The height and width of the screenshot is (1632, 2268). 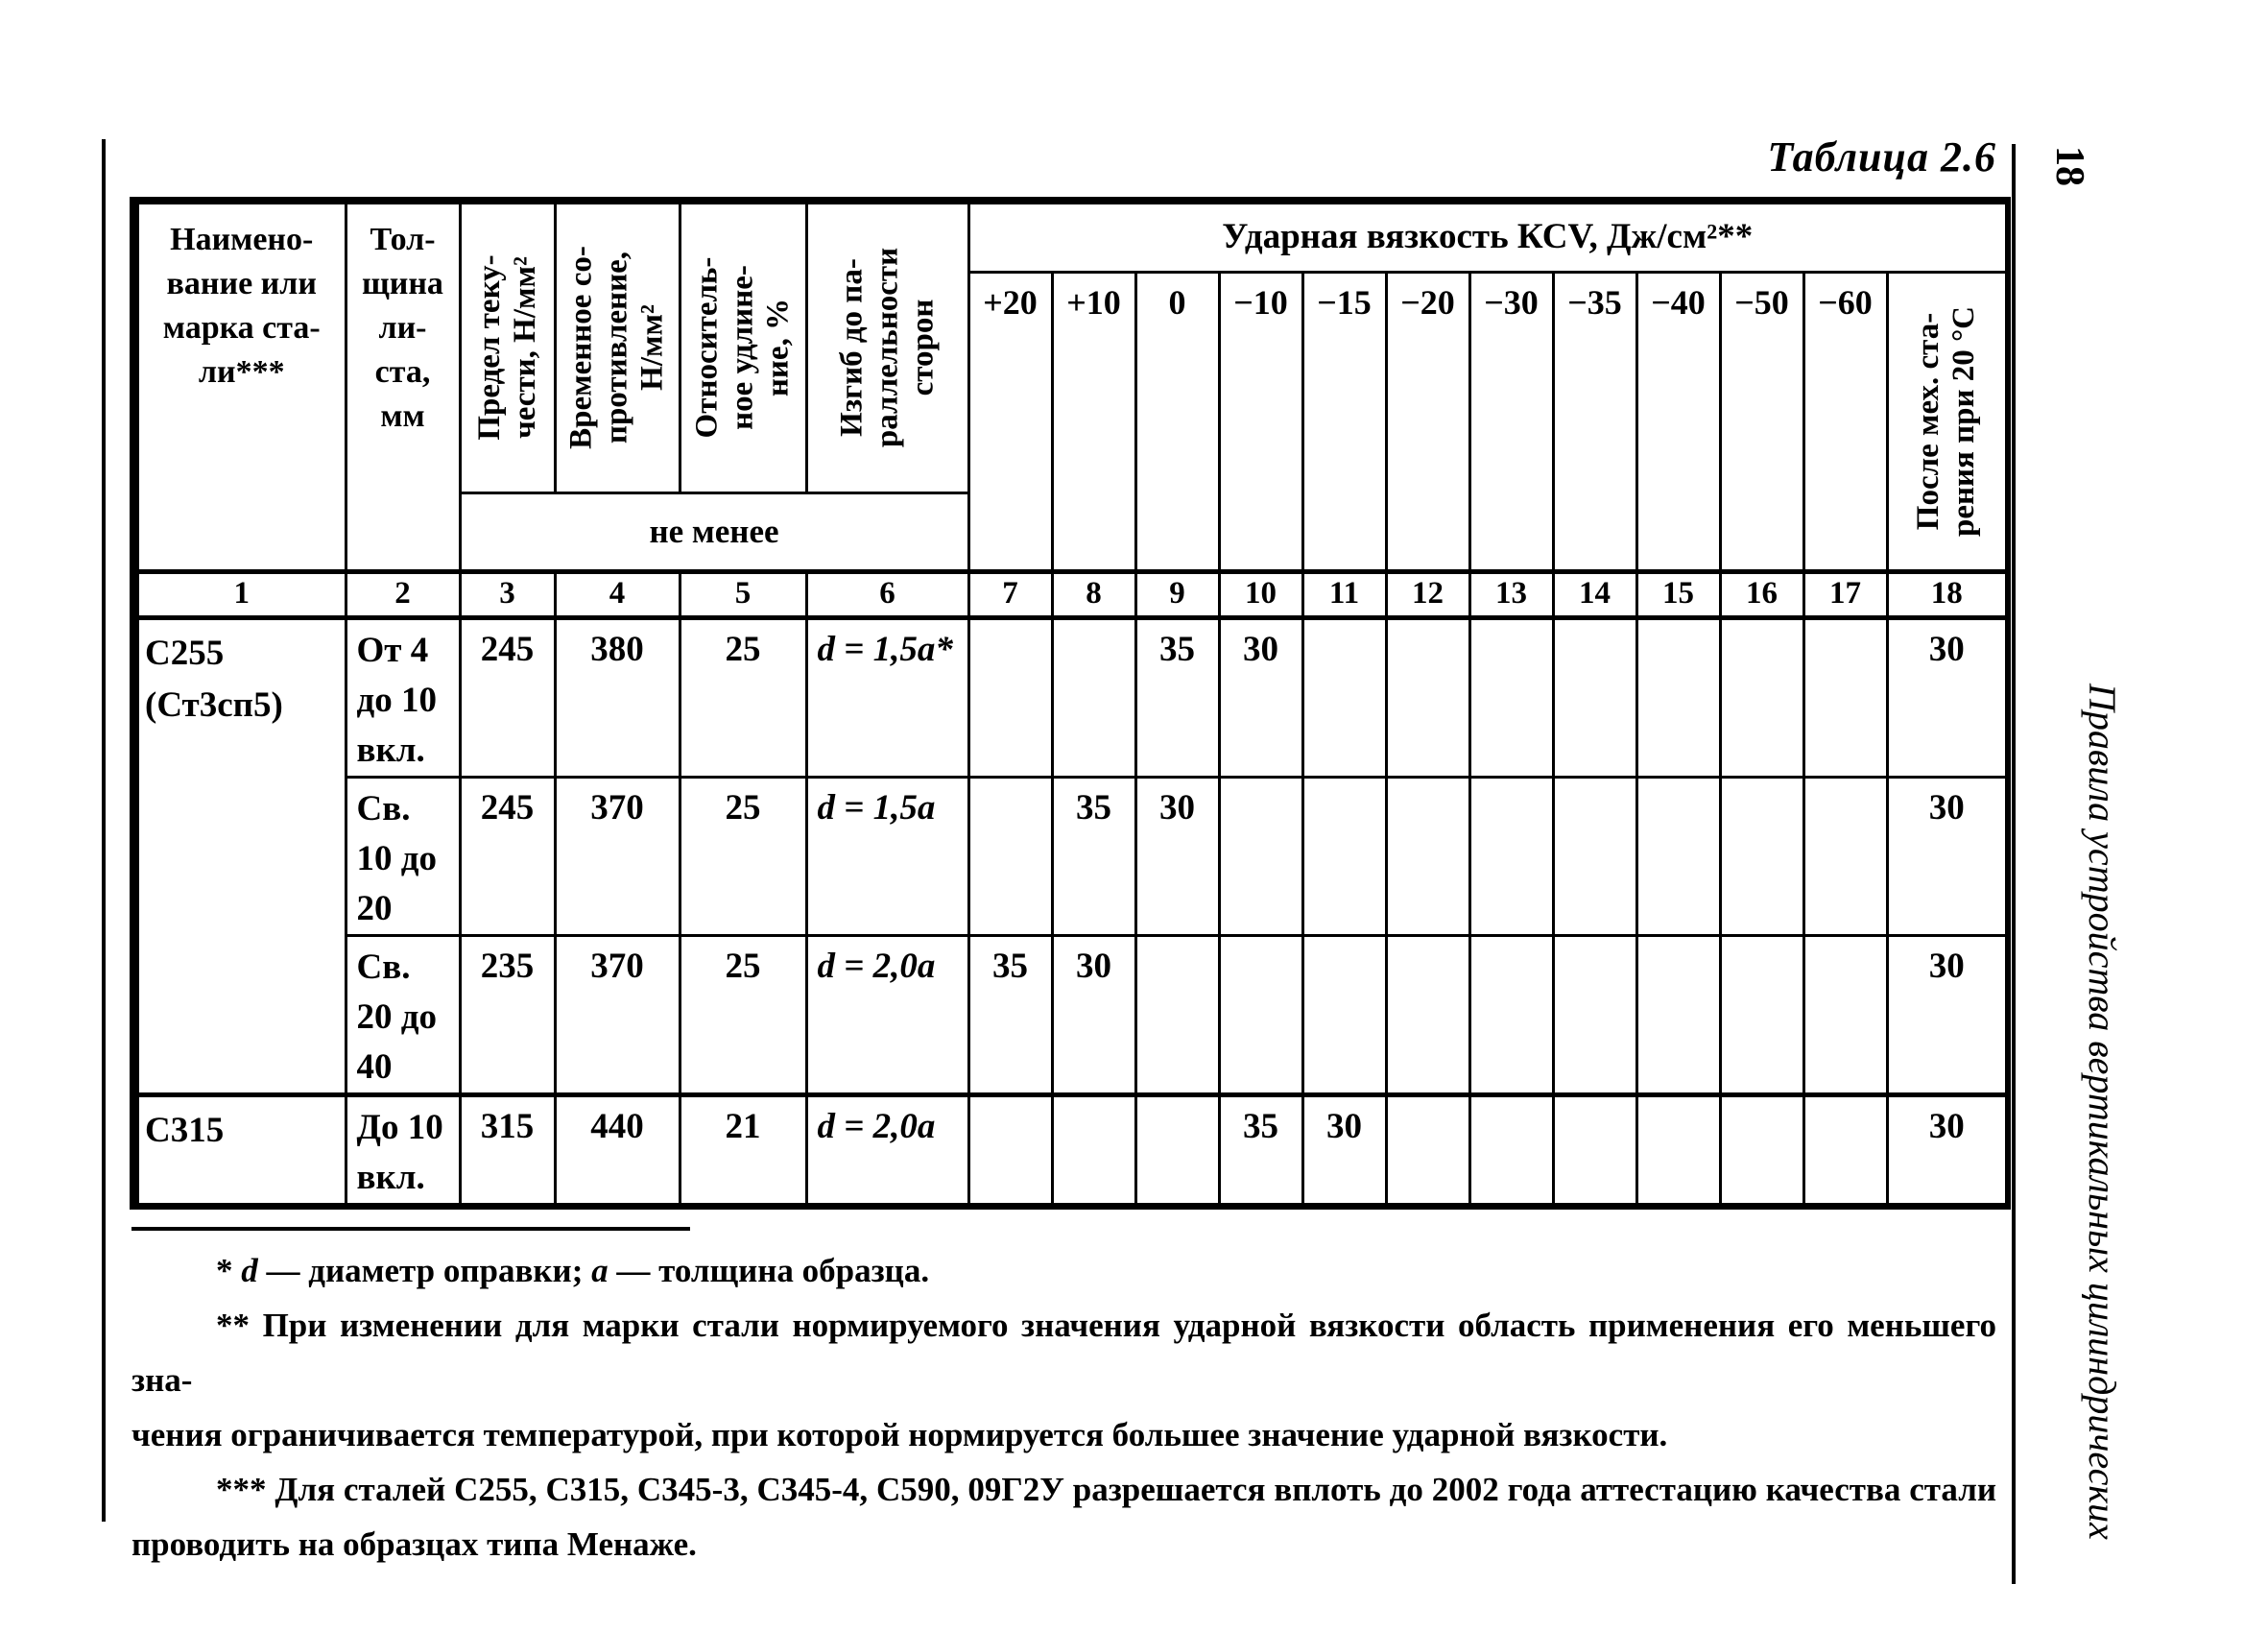 I want to click on yield-value: 235, so click(x=507, y=1015).